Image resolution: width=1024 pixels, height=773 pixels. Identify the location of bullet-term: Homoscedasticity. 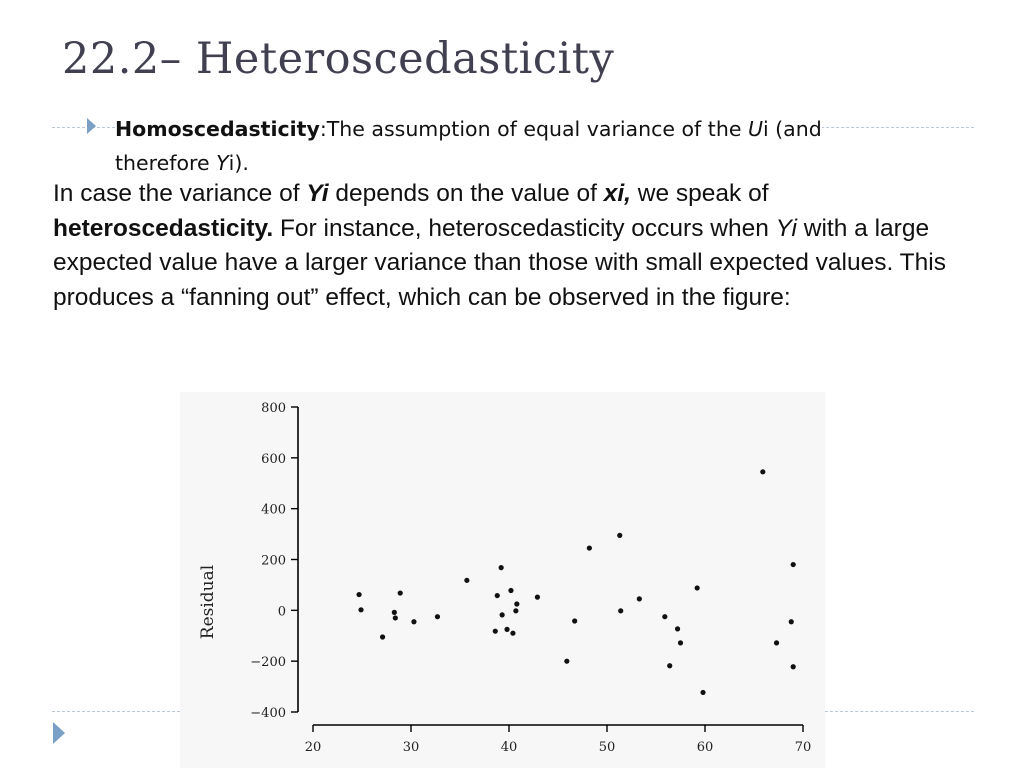
(217, 129).